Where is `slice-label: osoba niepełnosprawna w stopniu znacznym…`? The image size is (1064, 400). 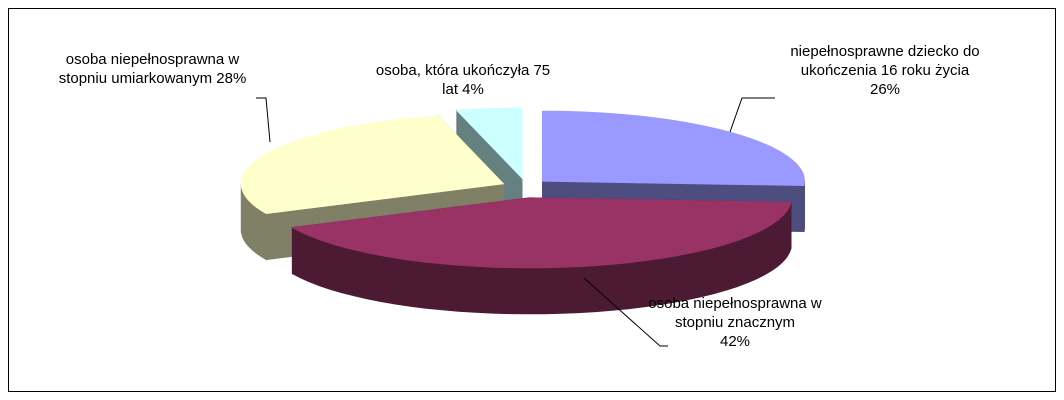
slice-label: osoba niepełnosprawna w stopniu znacznym… is located at coordinates (735, 322).